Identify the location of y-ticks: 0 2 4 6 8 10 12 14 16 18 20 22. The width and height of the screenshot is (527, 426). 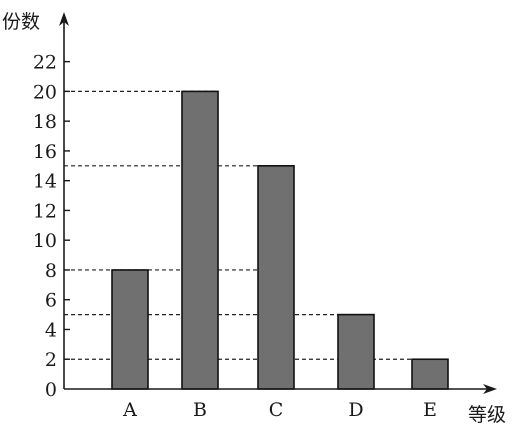
(51, 226).